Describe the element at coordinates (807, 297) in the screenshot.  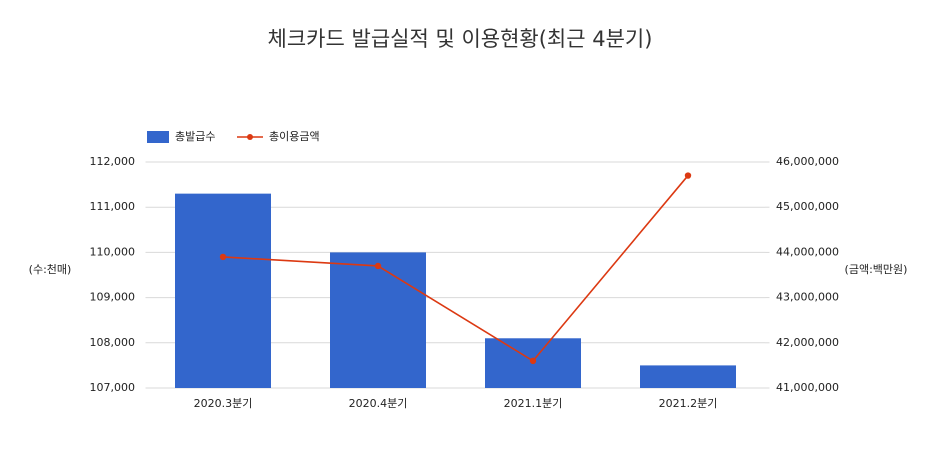
I see `y2-tick-label: 43,000,000` at that location.